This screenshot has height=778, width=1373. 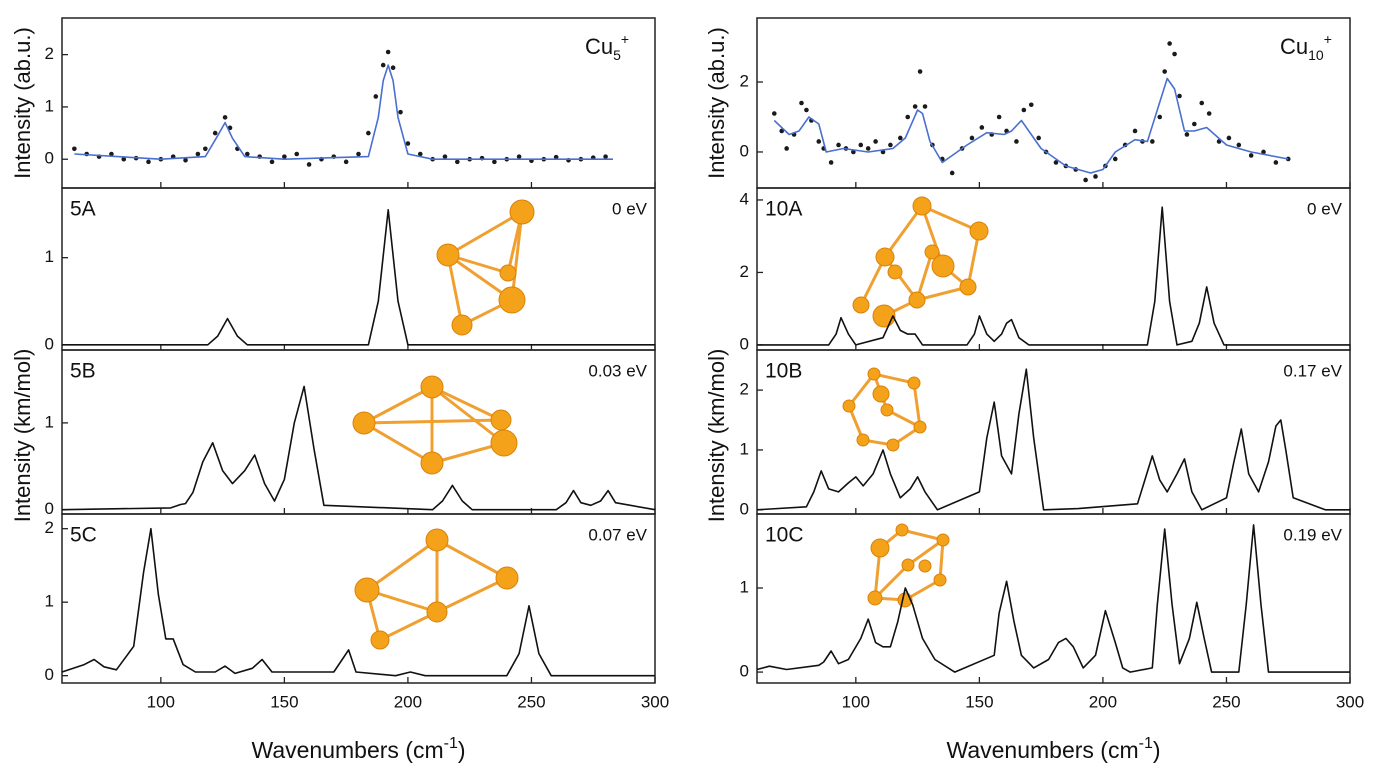 What do you see at coordinates (435, 425) in the screenshot?
I see `cluster-5b` at bounding box center [435, 425].